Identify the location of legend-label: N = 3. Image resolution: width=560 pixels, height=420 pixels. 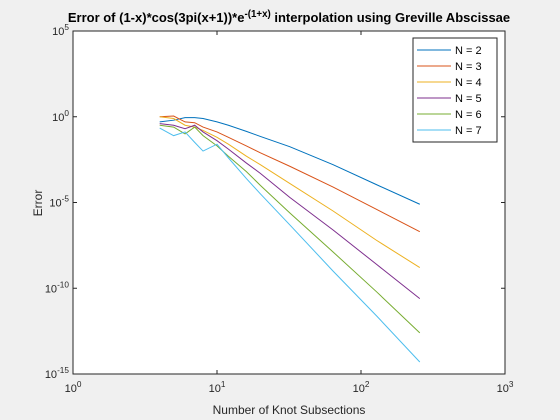
(468, 67).